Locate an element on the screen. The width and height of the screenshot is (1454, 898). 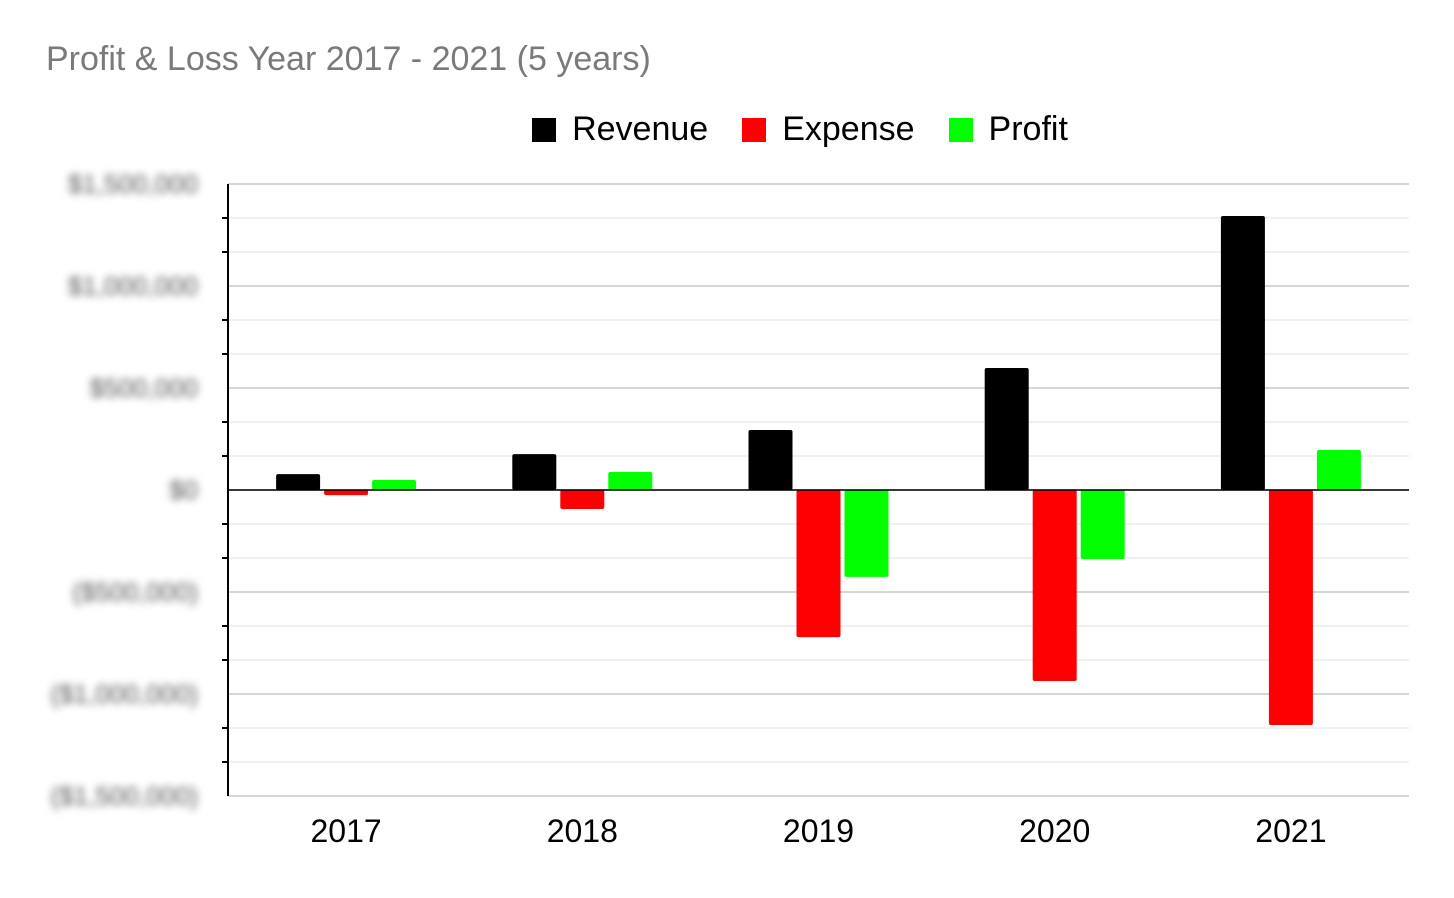
y-tick-label: ($500,000) is located at coordinates (135, 592).